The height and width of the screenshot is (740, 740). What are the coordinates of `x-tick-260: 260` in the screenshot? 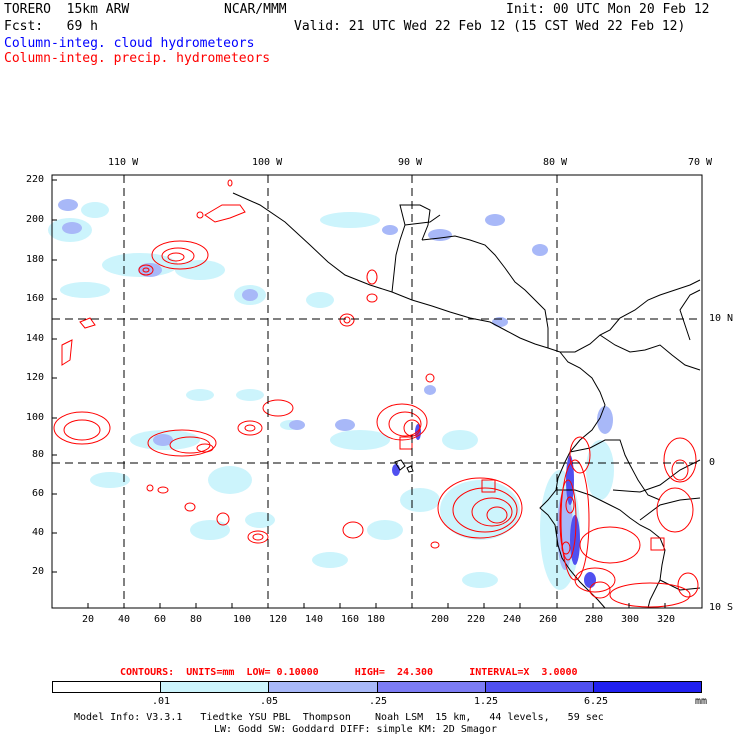 It's located at (548, 619).